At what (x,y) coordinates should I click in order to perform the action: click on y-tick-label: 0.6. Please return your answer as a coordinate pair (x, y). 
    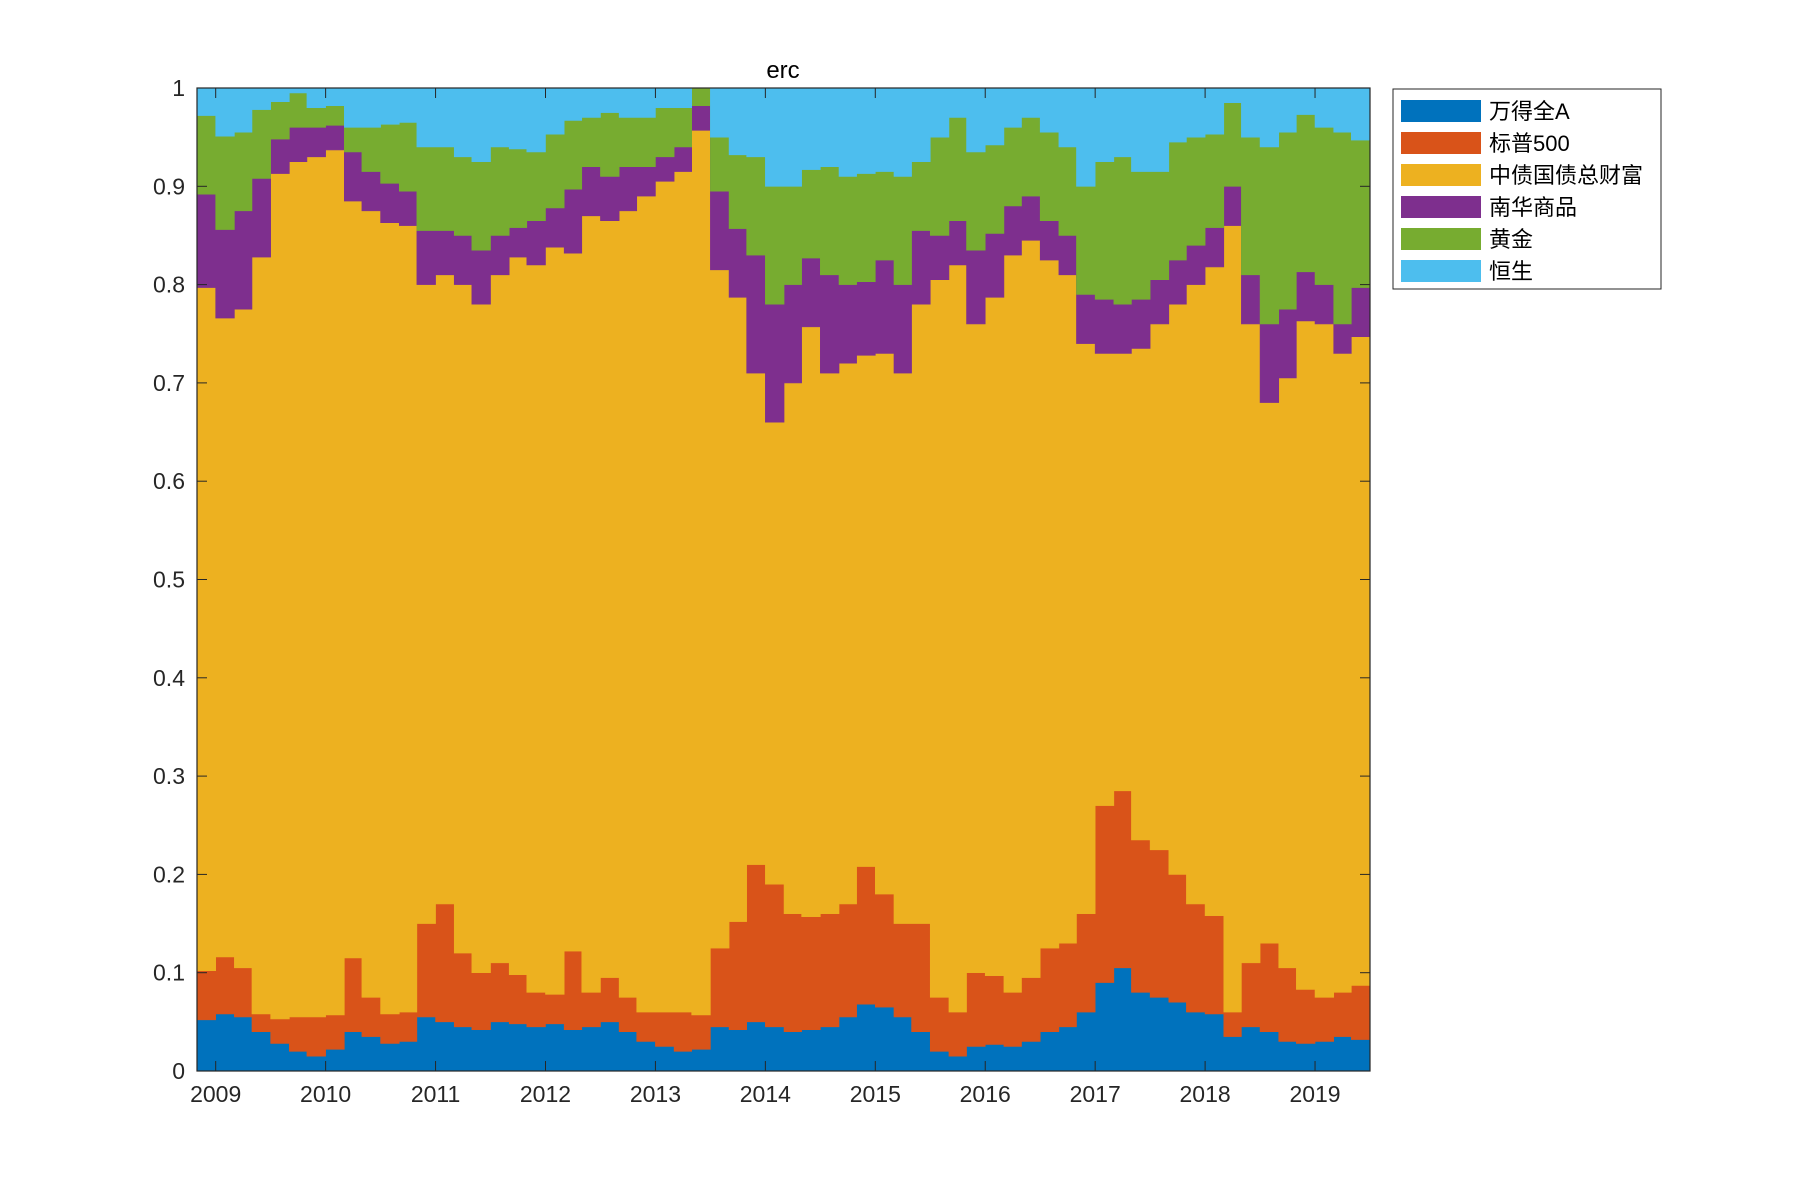
    Looking at the image, I should click on (169, 481).